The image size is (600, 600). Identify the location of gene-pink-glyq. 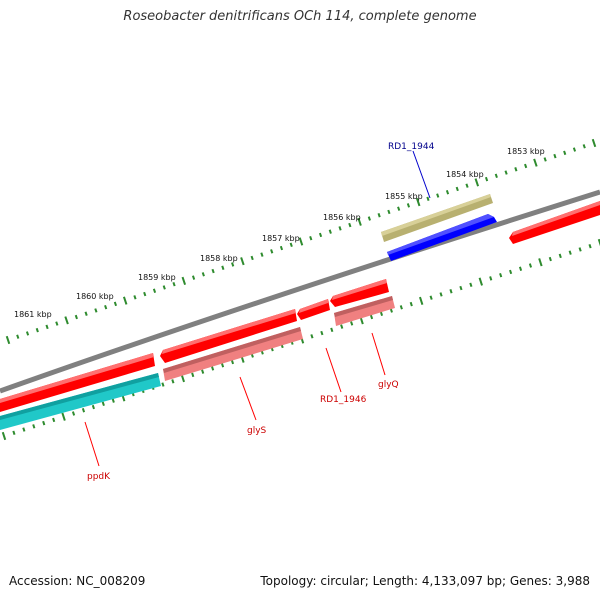
(364, 311).